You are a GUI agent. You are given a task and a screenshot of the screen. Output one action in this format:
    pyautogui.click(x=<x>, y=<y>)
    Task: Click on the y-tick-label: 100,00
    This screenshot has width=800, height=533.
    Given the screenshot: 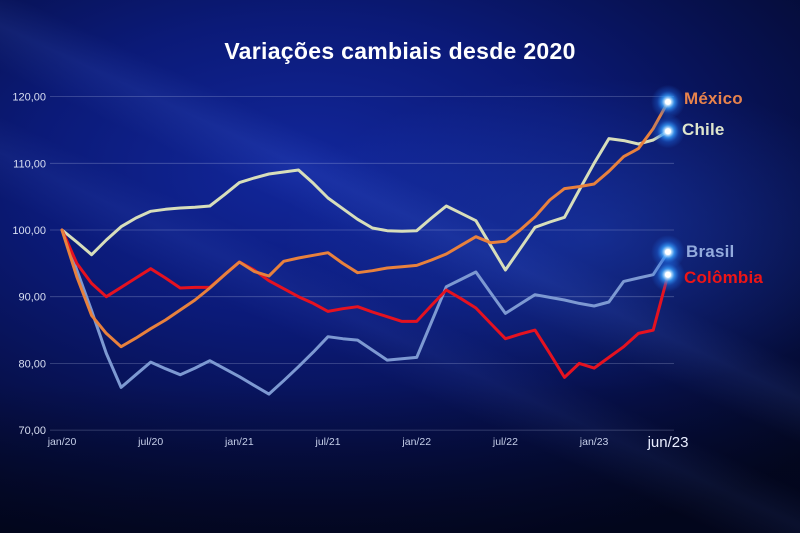 What is the action you would take?
    pyautogui.click(x=29, y=231)
    